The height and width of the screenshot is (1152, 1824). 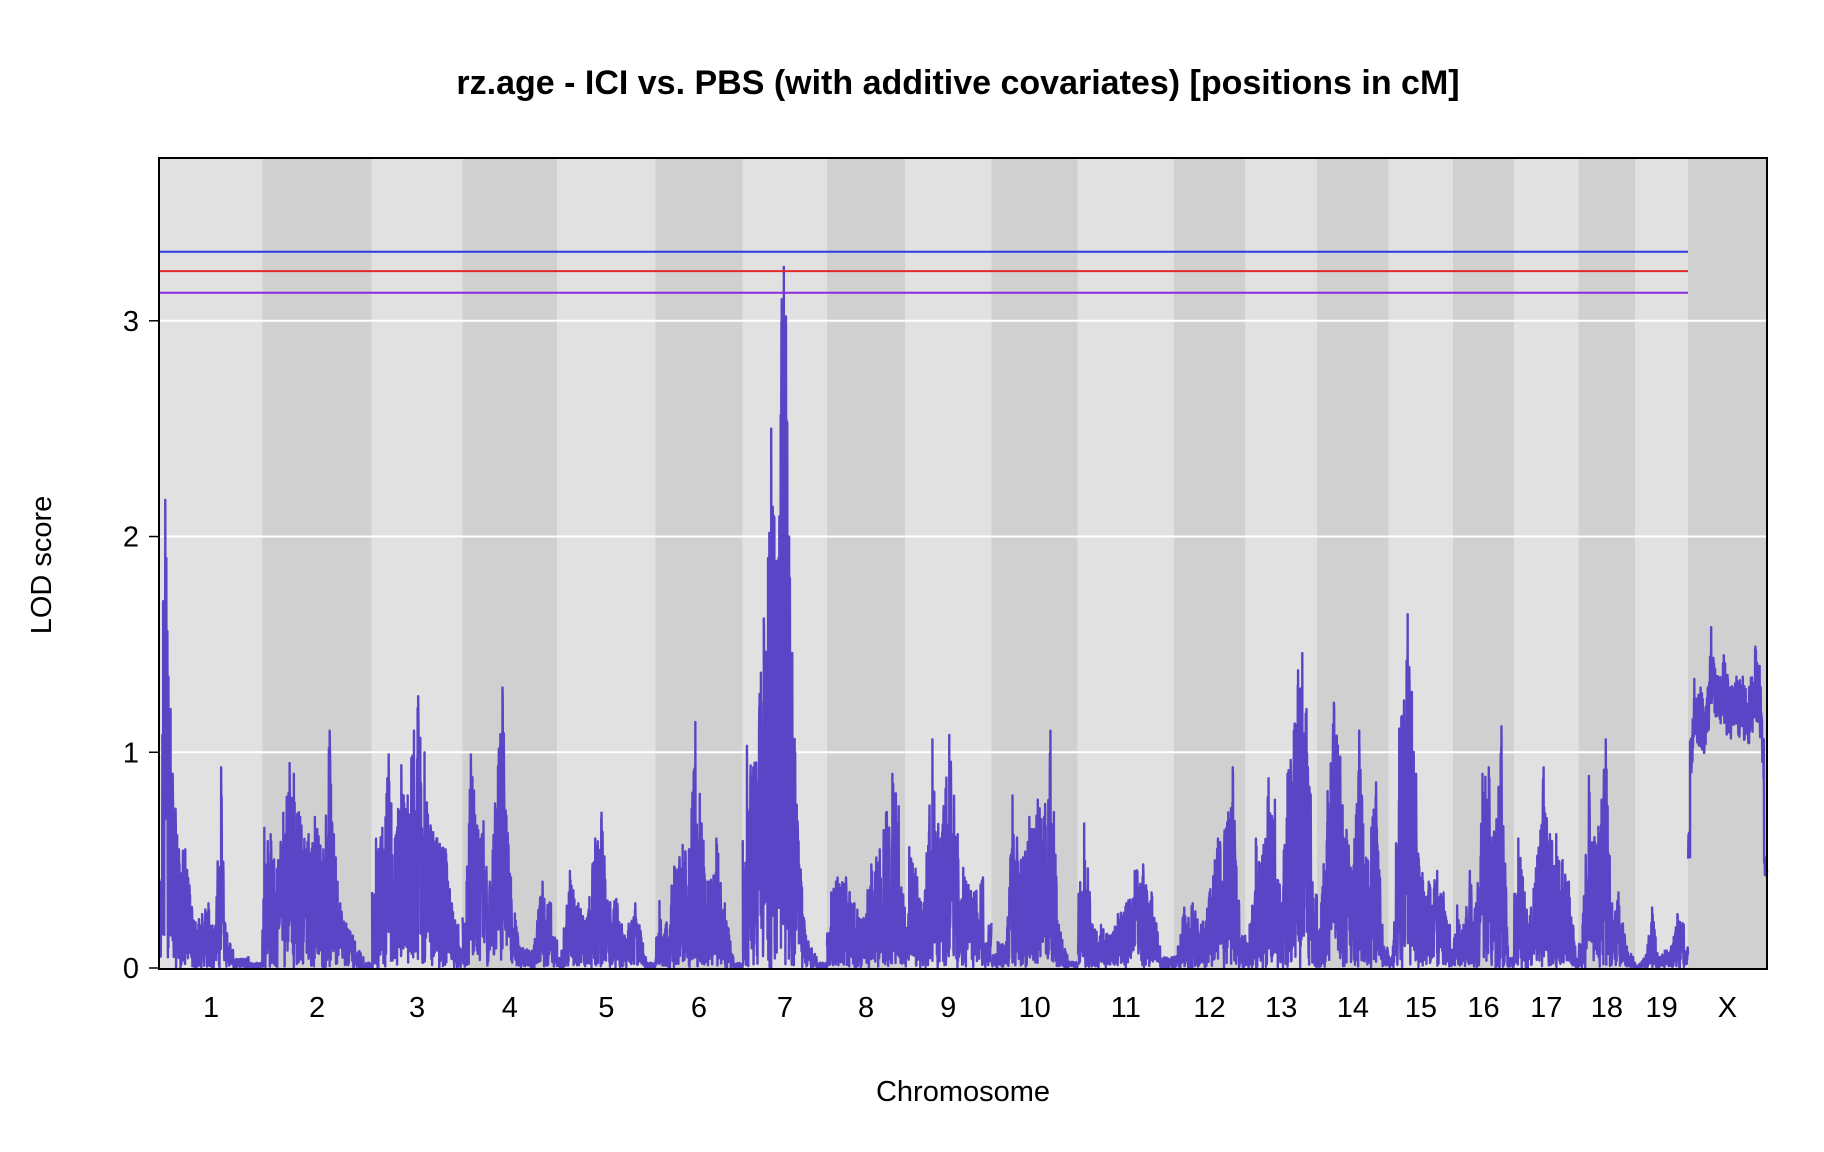 I want to click on x-tick-label-chr-1: 1, so click(x=211, y=1008).